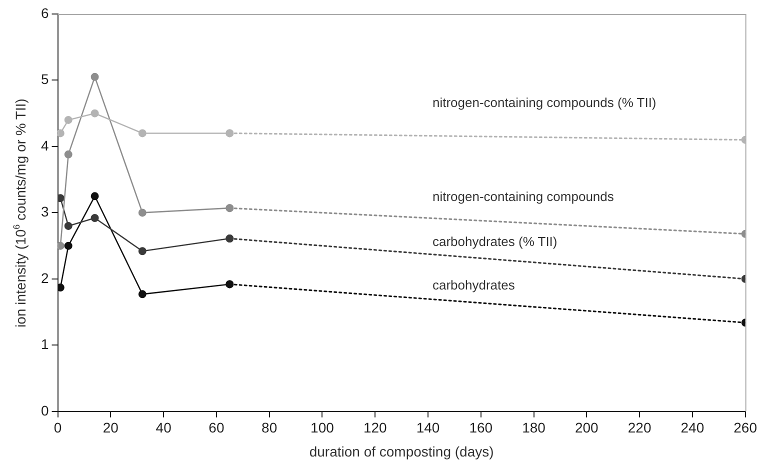  I want to click on x-tick-label: 20, so click(110, 428).